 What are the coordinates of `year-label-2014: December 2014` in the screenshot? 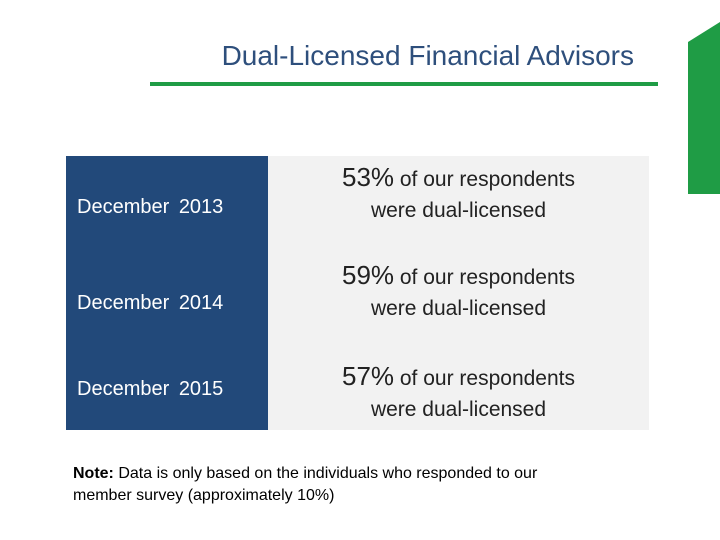 It's located at (150, 303).